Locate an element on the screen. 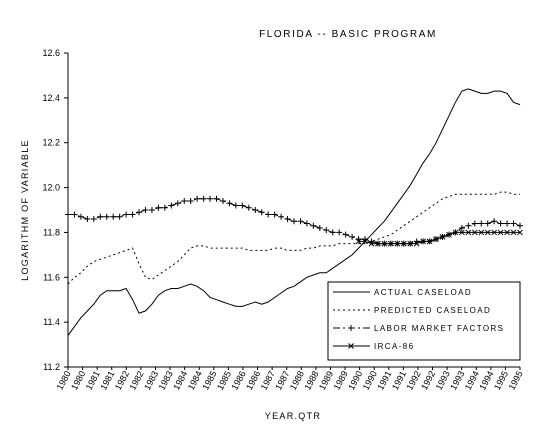 This screenshot has width=550, height=440. x-axis-label: YEAR.QTR is located at coordinates (293, 416).